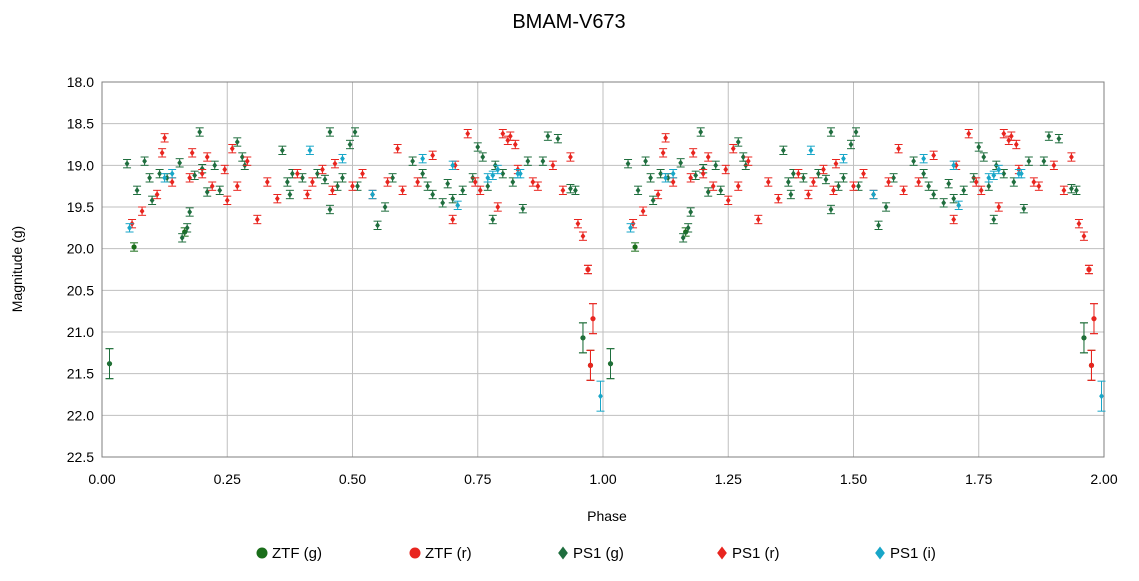 The width and height of the screenshot is (1139, 581). What do you see at coordinates (80, 82) in the screenshot?
I see `y-tick-label: 18.0` at bounding box center [80, 82].